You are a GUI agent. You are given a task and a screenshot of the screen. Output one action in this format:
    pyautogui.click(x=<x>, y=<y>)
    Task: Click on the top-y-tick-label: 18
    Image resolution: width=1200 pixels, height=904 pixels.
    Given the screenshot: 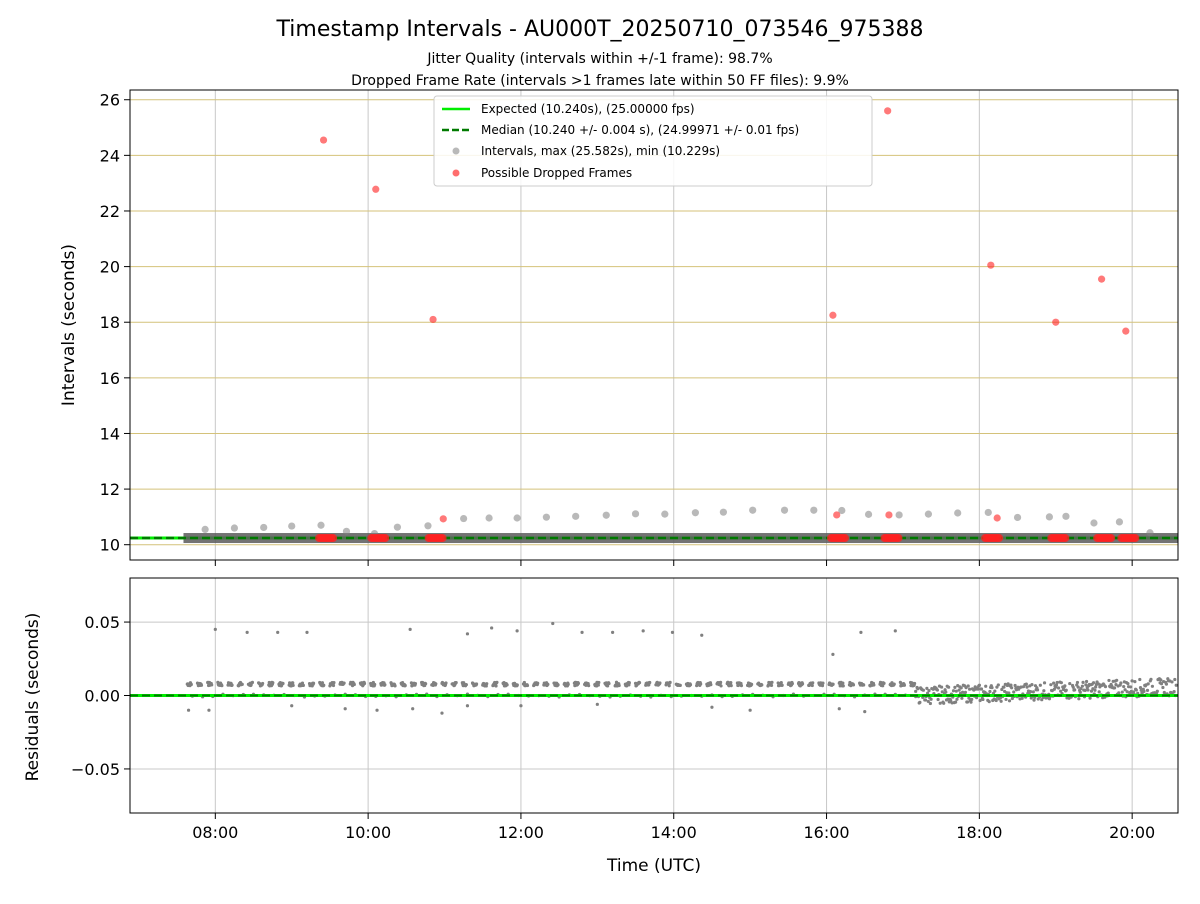 What is the action you would take?
    pyautogui.click(x=110, y=322)
    